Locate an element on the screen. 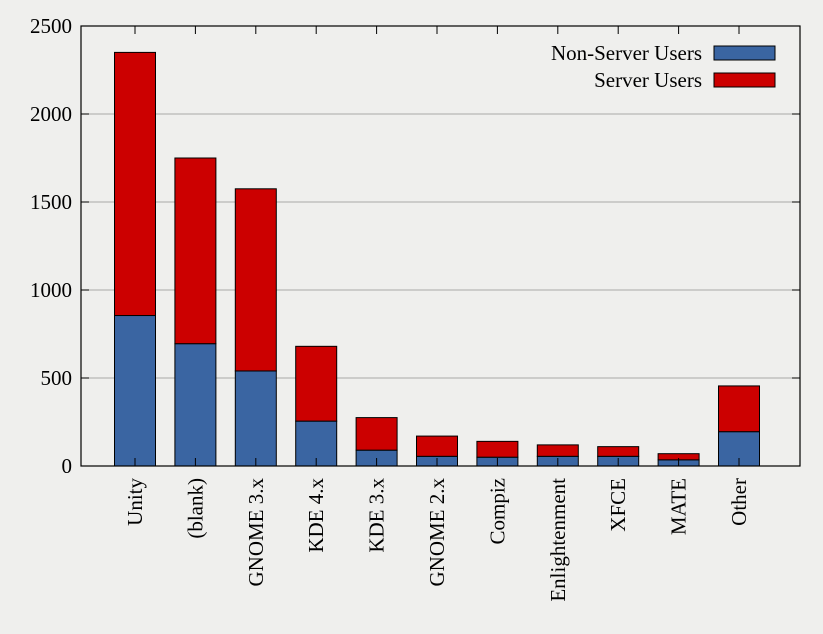 The image size is (823, 634). x-tick-label: KDE 3.x is located at coordinates (377, 515).